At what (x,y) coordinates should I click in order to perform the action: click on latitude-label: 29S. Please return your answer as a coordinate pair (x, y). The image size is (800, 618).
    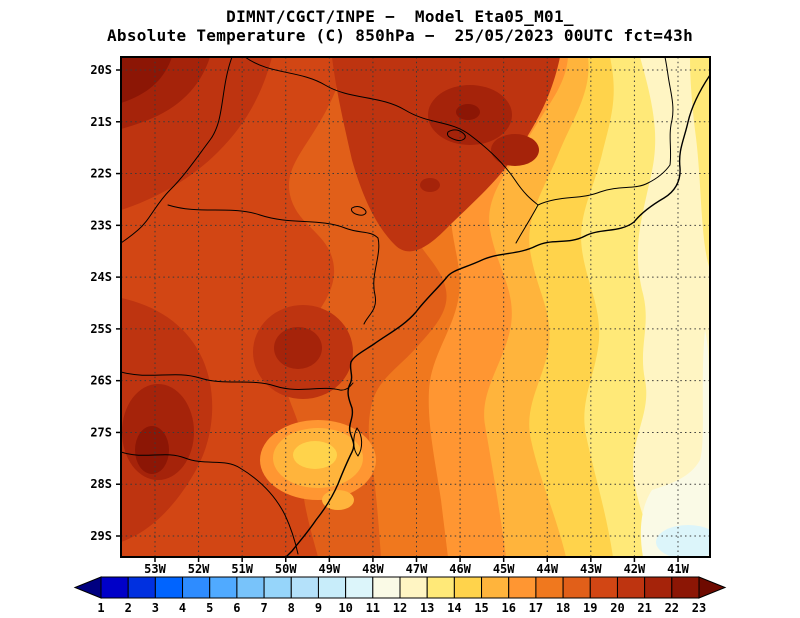
    Looking at the image, I should click on (101, 536).